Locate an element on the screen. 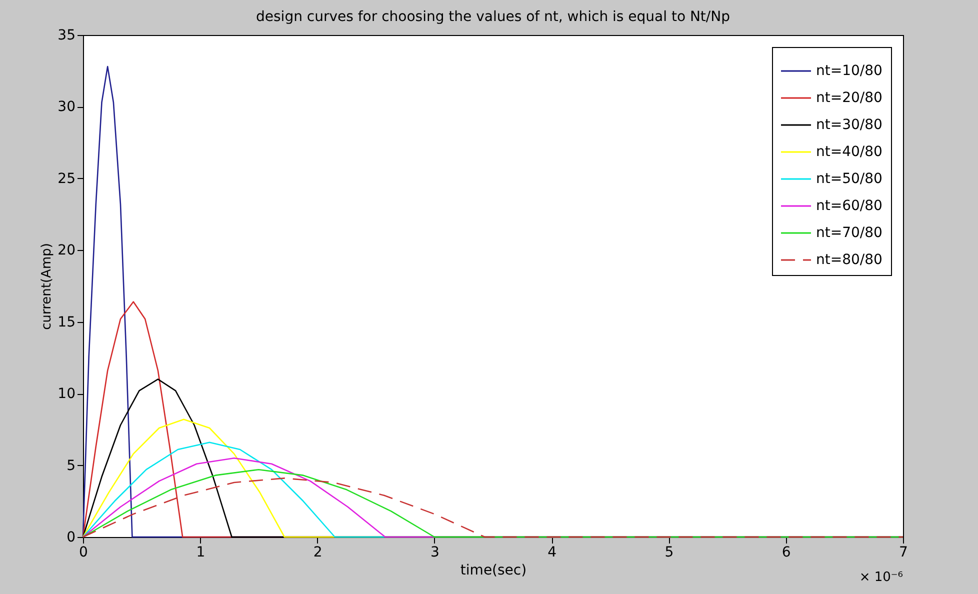  y-tick-label: 15 is located at coordinates (67, 322).